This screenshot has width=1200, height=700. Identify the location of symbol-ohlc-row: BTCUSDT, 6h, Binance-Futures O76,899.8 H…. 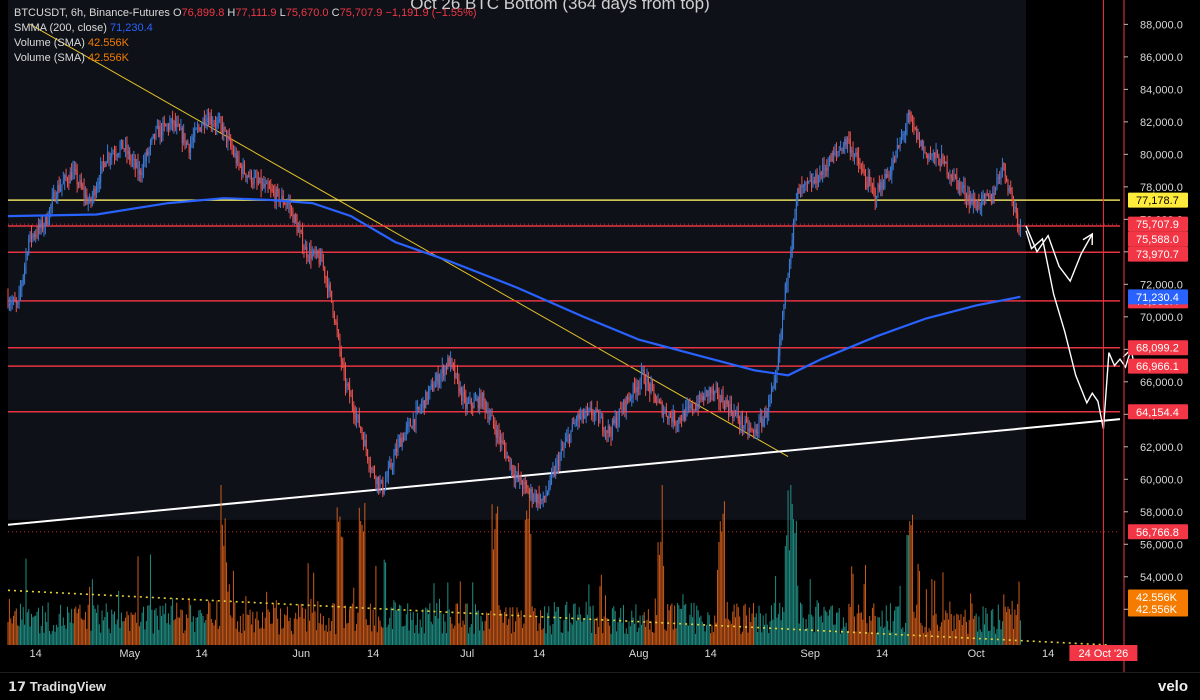
(245, 13).